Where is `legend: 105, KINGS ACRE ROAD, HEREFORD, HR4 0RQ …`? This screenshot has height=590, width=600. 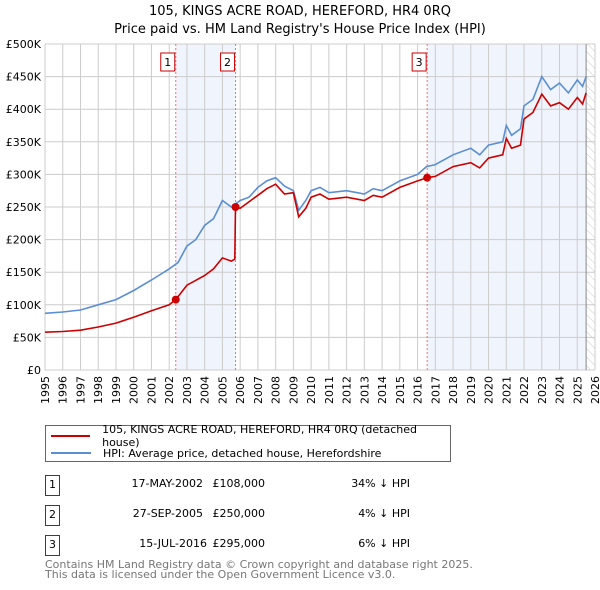
legend: 105, KINGS ACRE ROAD, HEREFORD, HR4 0RQ … is located at coordinates (248, 442).